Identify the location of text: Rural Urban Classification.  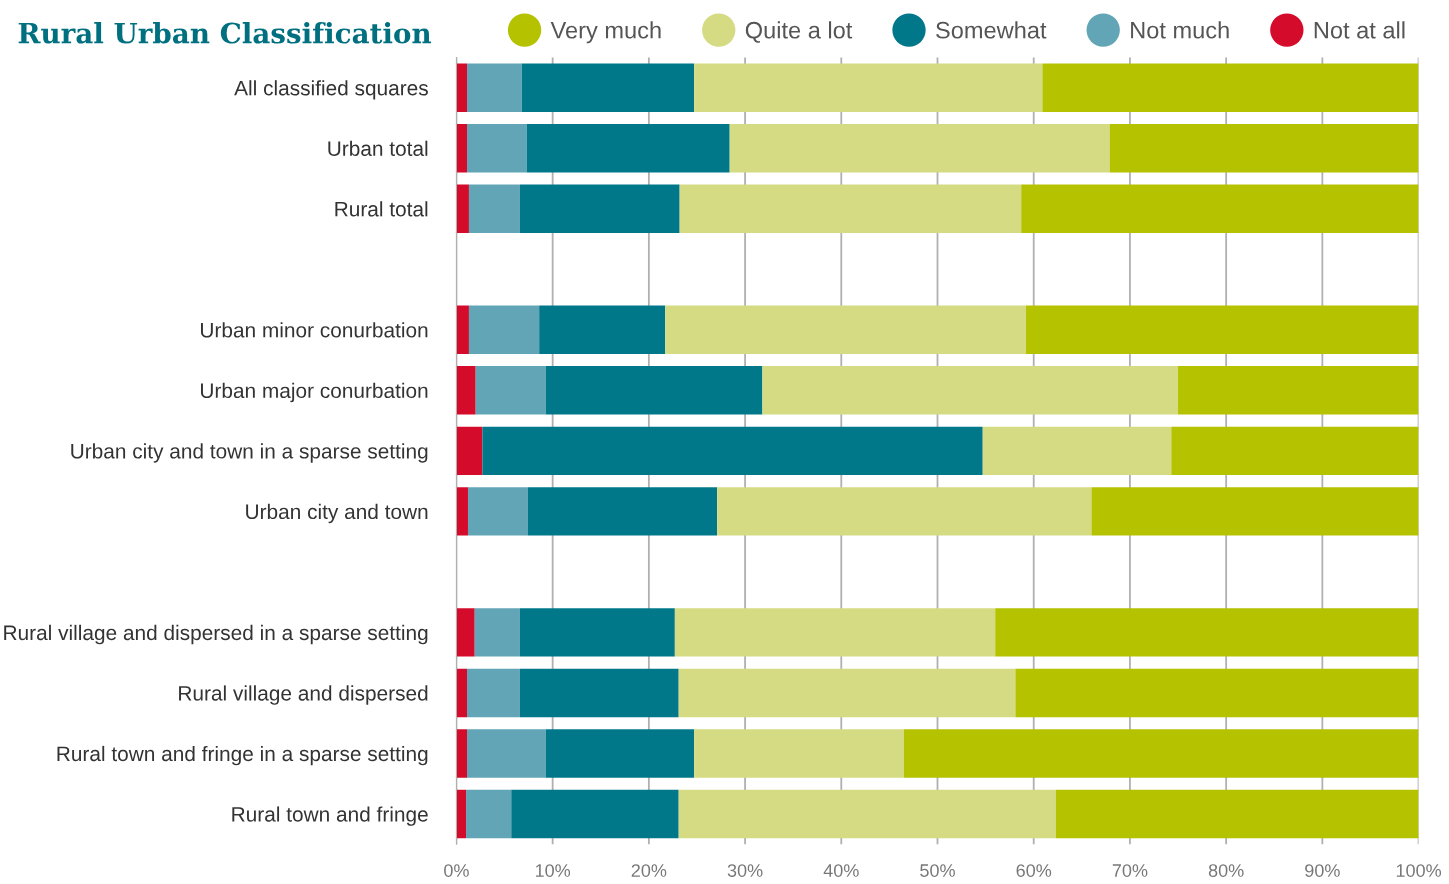
(225, 33).